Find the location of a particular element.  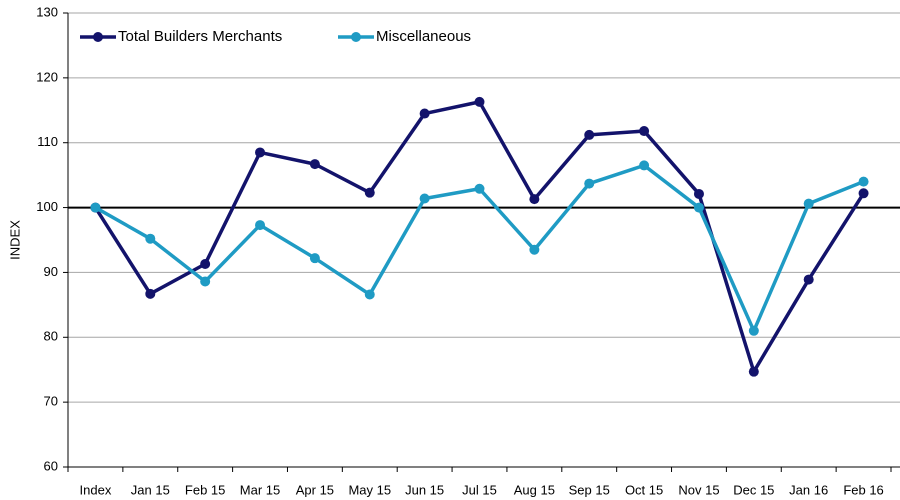

legend-label: Total Builders Merchants is located at coordinates (200, 36).